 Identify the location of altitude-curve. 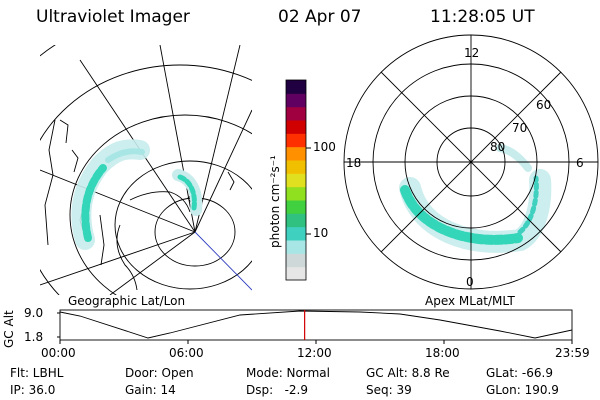
(316, 324).